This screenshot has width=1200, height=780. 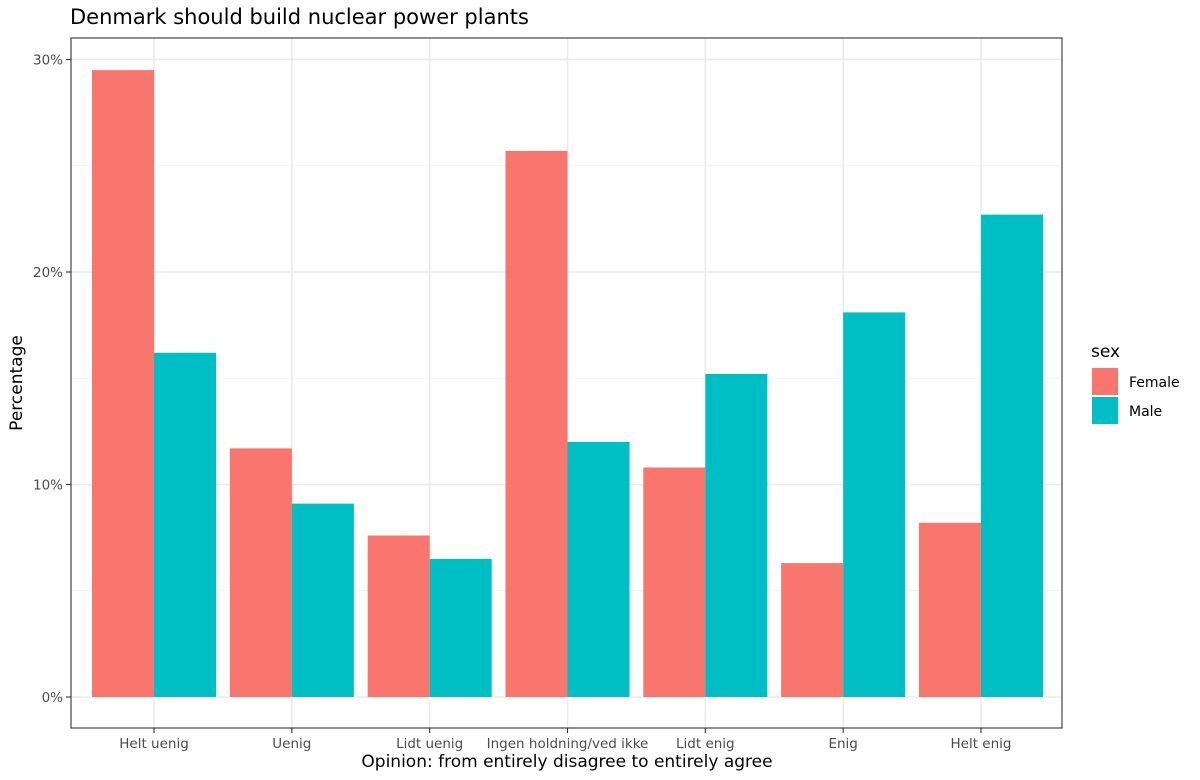 I want to click on legend-key-female, so click(x=1105, y=381).